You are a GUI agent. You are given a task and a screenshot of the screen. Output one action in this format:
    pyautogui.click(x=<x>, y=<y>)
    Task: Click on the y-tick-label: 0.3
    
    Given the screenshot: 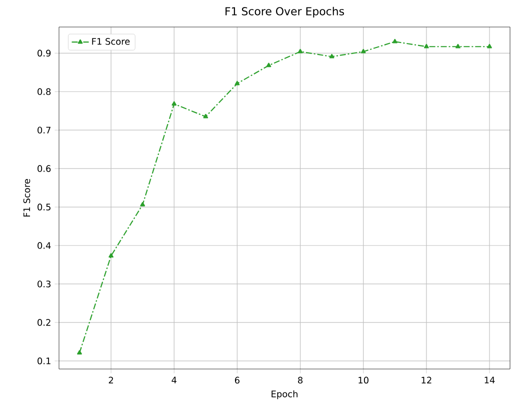 What is the action you would take?
    pyautogui.click(x=44, y=284)
    